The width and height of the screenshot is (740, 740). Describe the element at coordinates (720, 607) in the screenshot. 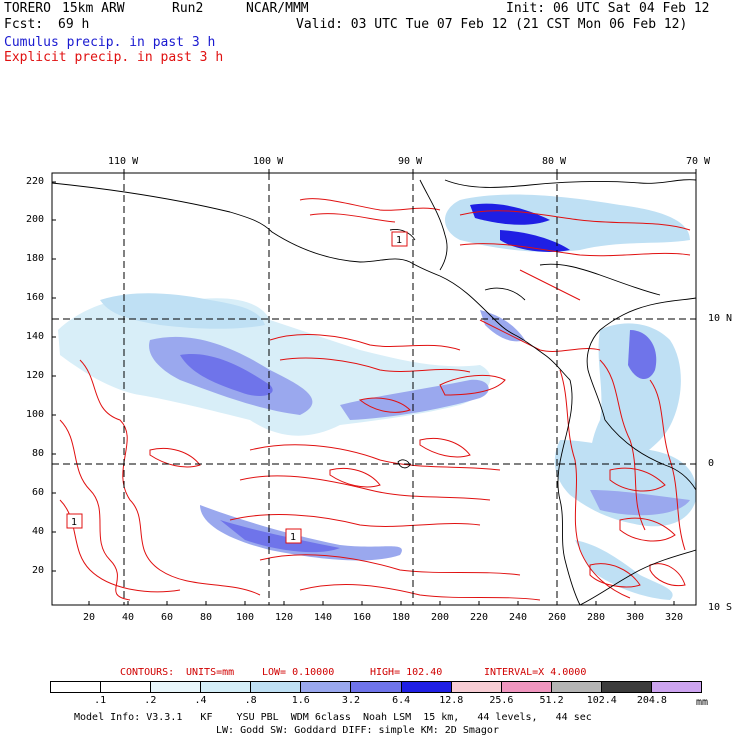

I see `lat-label-10s: 10 S` at that location.